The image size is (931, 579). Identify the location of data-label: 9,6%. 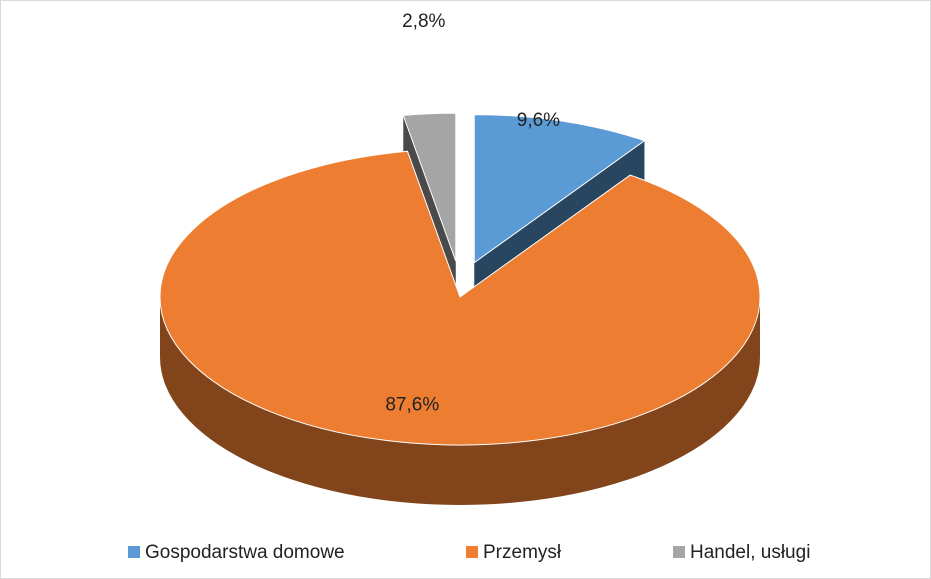
(538, 120).